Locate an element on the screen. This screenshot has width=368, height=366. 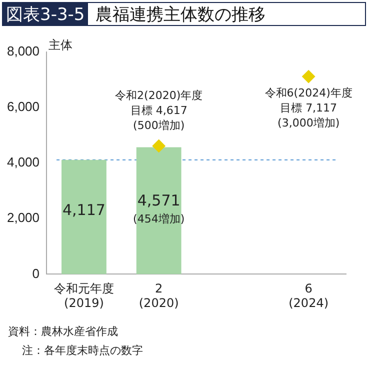
y-tick-label: 4,000 is located at coordinates (23, 162).